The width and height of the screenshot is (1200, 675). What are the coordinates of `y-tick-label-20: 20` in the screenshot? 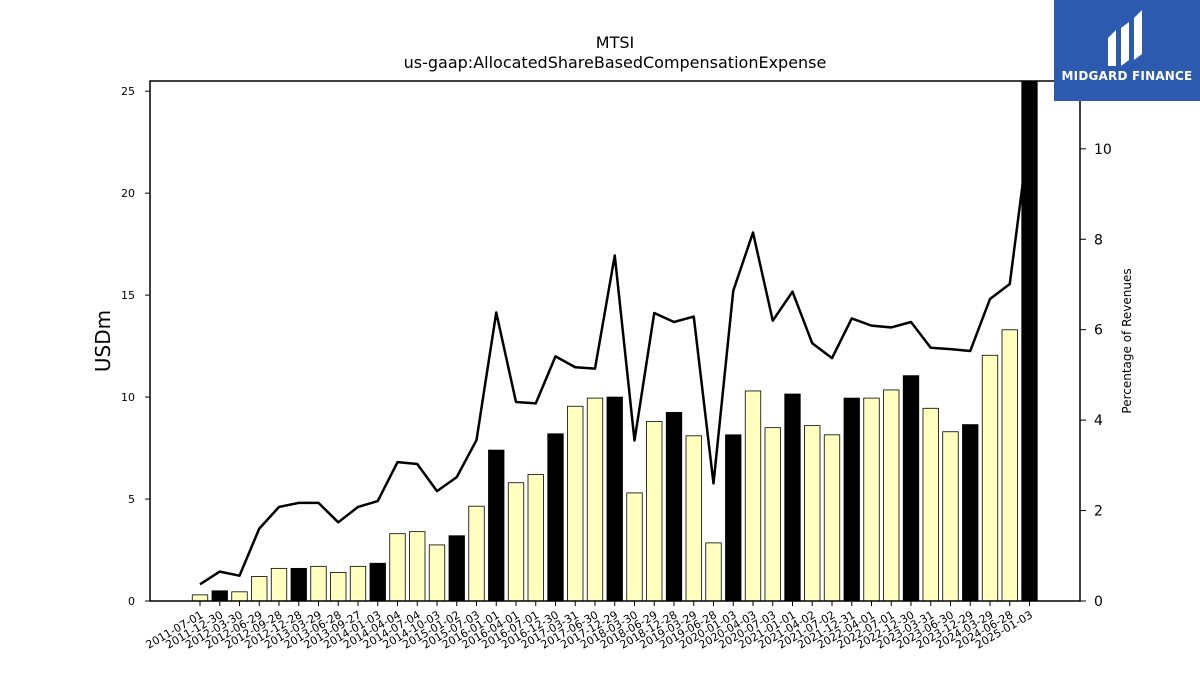 It's located at (128, 193).